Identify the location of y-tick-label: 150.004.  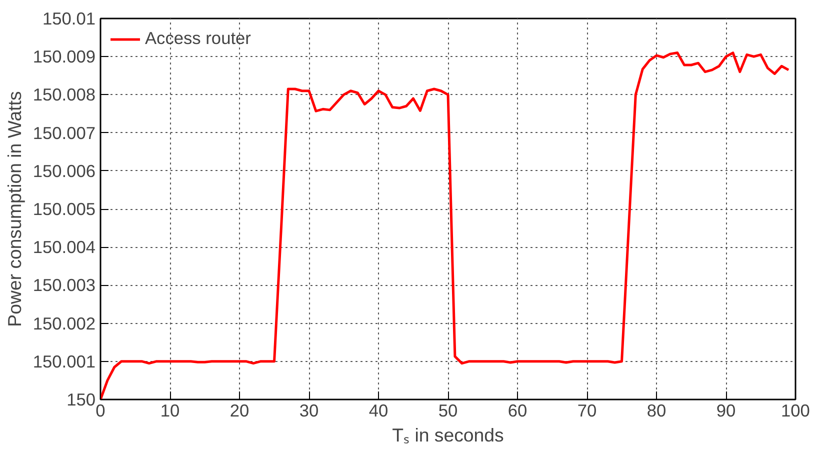
(64, 247).